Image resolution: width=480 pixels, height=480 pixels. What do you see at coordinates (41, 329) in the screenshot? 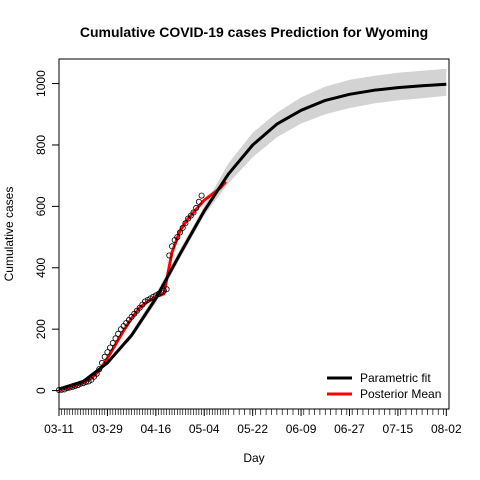
I see `y-tick-label: 200` at bounding box center [41, 329].